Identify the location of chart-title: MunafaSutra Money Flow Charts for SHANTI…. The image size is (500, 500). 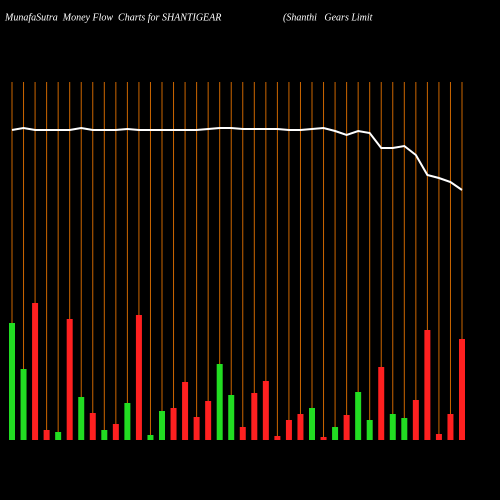
(112, 17).